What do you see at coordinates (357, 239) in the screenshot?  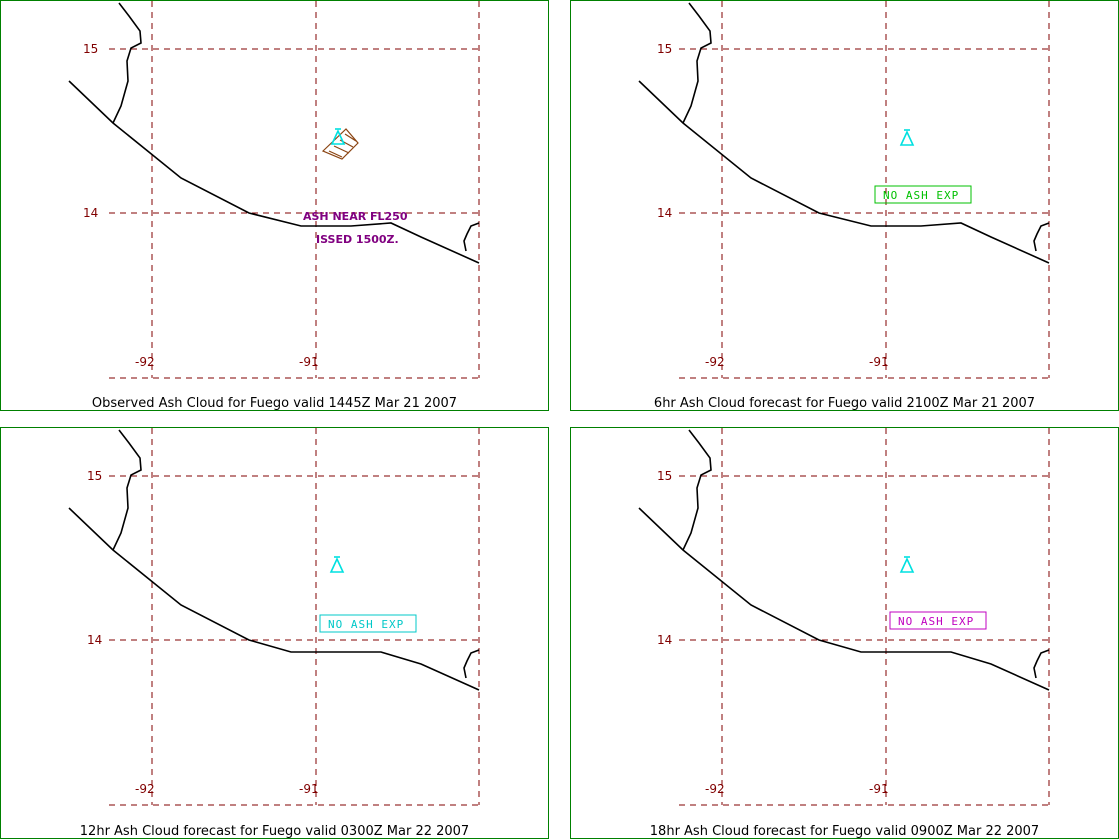 I see `annotation-line-2: ISSED 1500Z.` at bounding box center [357, 239].